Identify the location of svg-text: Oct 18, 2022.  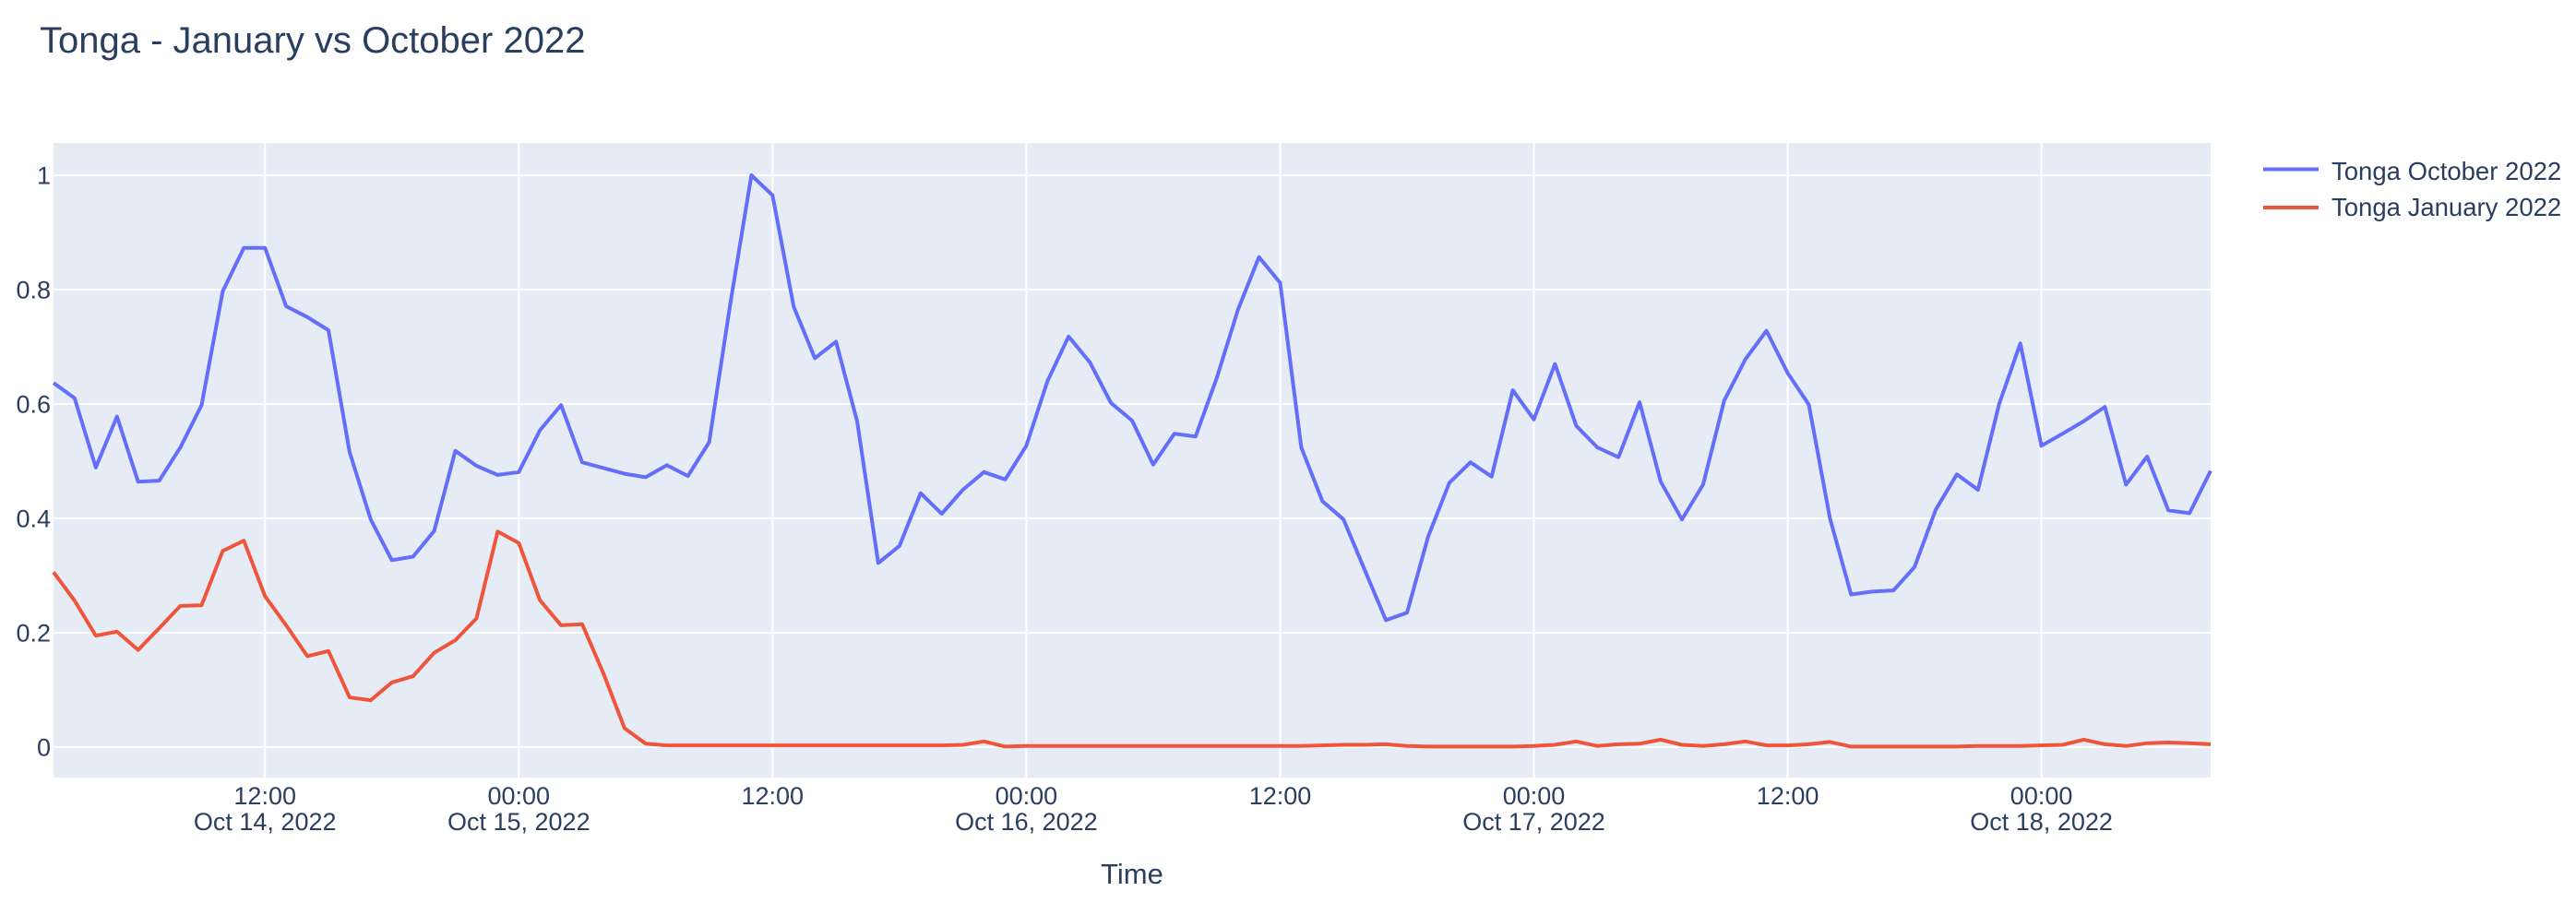
(2041, 822).